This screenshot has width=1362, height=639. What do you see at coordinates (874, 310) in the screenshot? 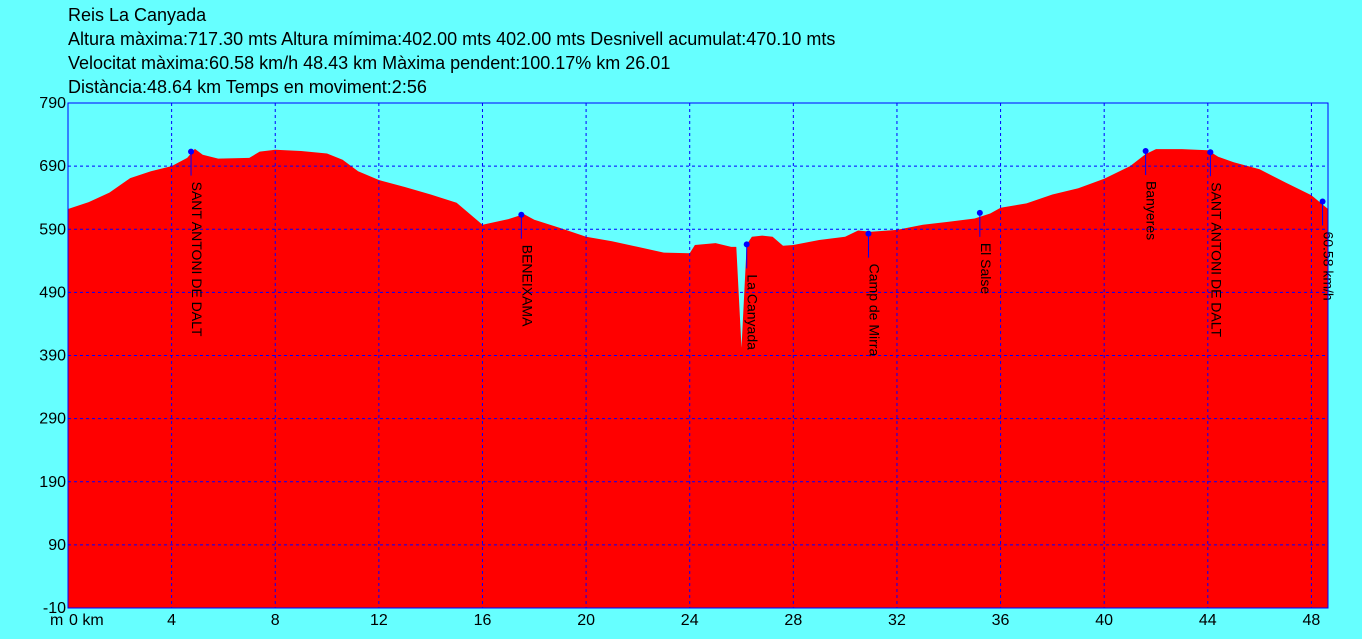
I see `waypoint-label: Camp de Mirra` at bounding box center [874, 310].